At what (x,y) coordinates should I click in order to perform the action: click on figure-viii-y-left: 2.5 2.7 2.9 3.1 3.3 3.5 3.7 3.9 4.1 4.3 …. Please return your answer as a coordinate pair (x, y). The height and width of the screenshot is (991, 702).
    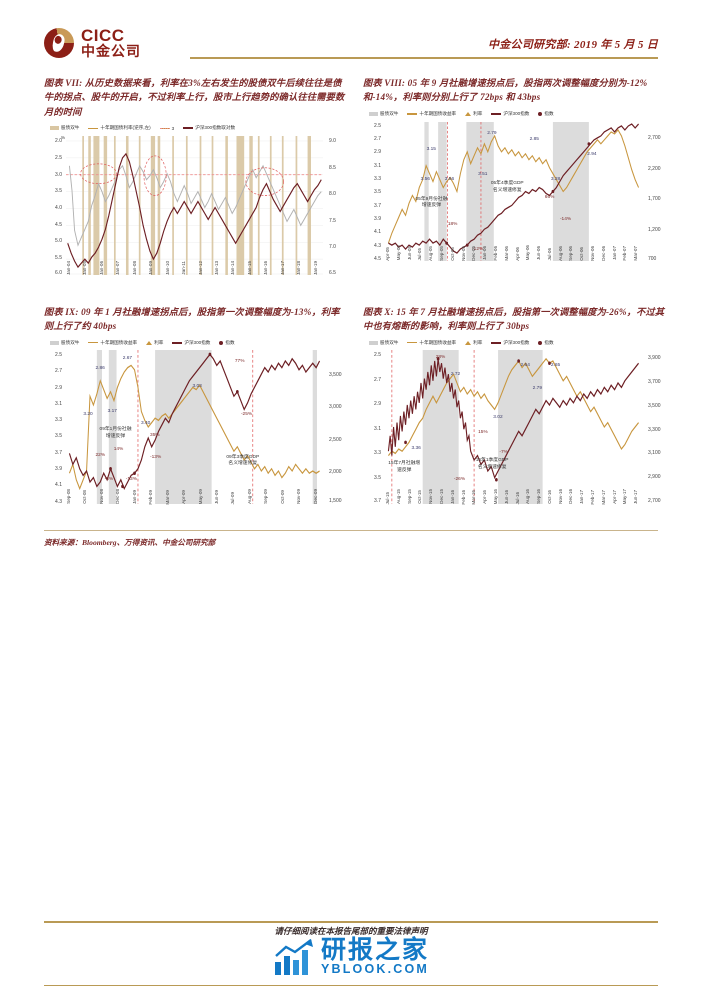
    Looking at the image, I should click on (377, 192).